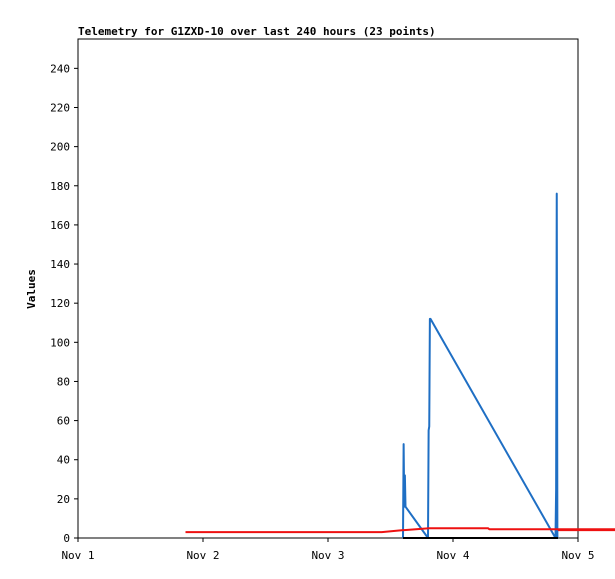 Image resolution: width=615 pixels, height=579 pixels. I want to click on y-tick-label: 20, so click(63, 499).